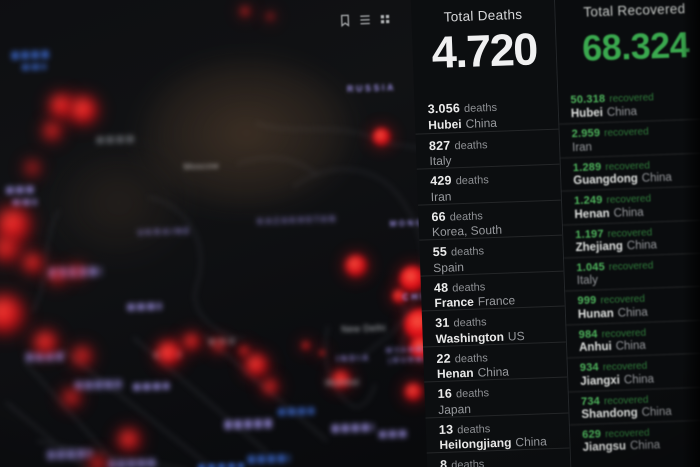  What do you see at coordinates (606, 180) in the screenshot?
I see `region-name: Guangdong` at bounding box center [606, 180].